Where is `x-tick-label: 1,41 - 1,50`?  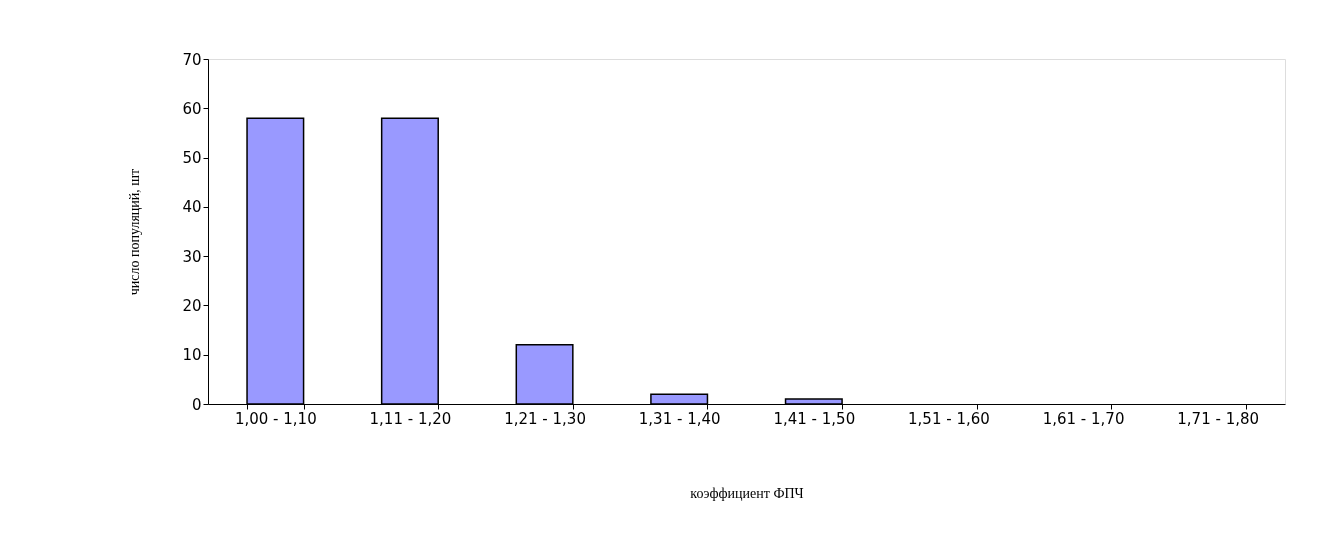
x-tick-label: 1,41 - 1,50 is located at coordinates (814, 418).